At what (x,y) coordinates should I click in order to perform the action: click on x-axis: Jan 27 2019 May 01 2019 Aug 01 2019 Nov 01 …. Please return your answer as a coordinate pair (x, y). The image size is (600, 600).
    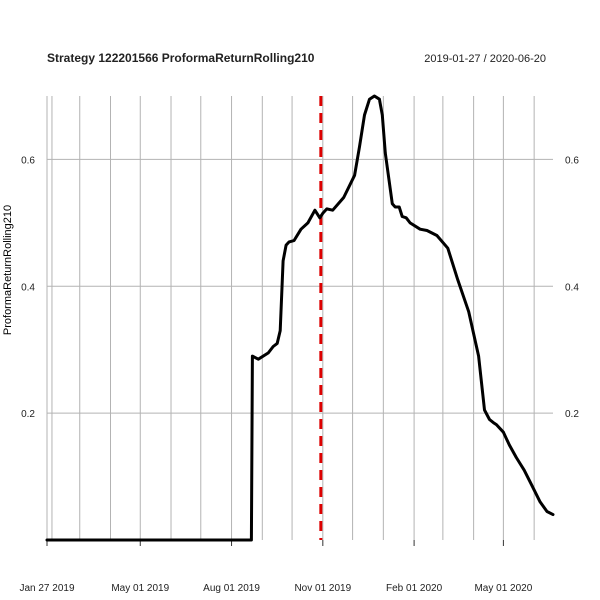
    Looking at the image, I should click on (276, 567).